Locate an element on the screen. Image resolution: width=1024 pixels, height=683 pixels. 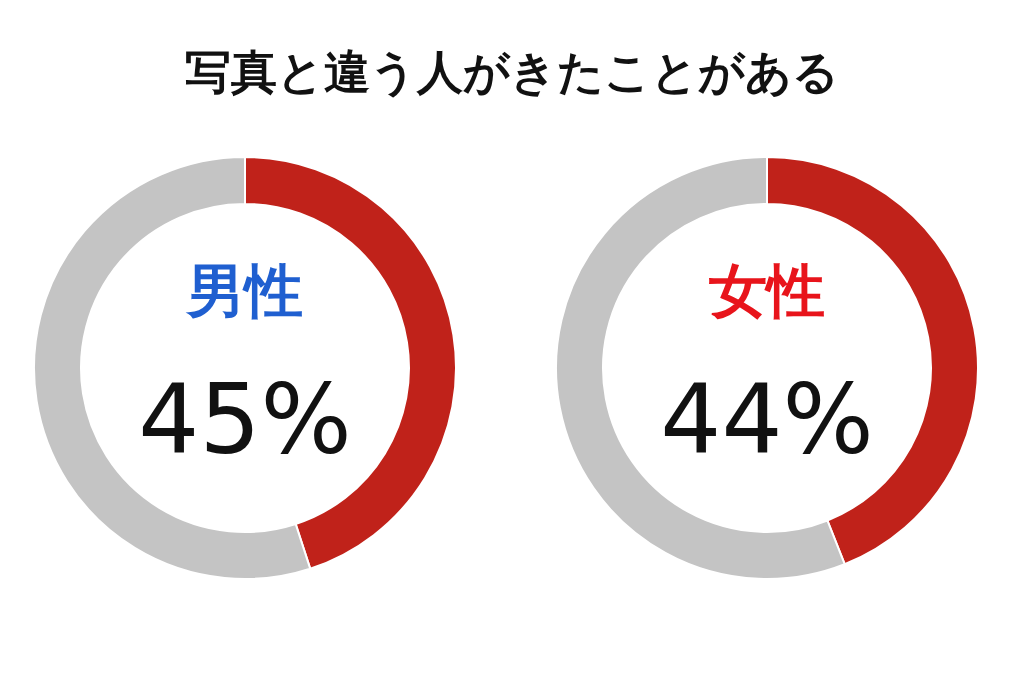
chart-title: 写真と違う人がきたことがある is located at coordinates (512, 72).